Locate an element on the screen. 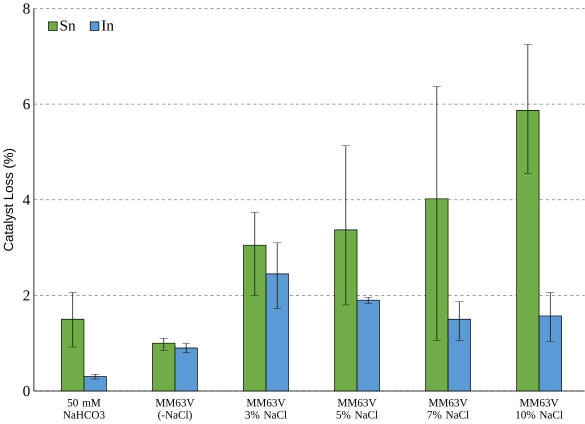  x-tick-label: MM63V 3% NaCl is located at coordinates (266, 408).